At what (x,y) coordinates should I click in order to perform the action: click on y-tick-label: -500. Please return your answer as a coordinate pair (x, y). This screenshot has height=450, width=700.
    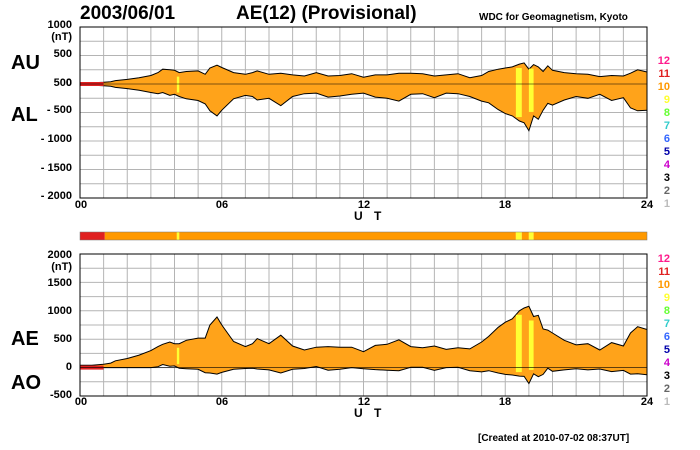
    Looking at the image, I should click on (60, 395).